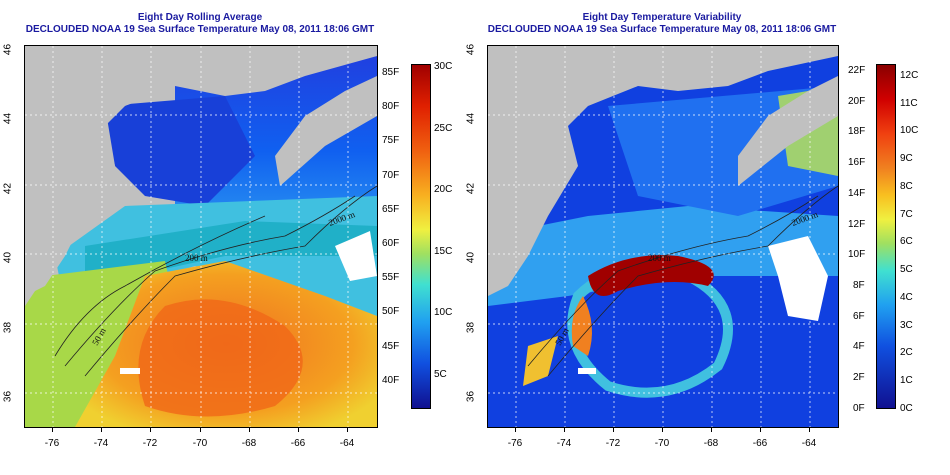 This screenshot has height=475, width=950. What do you see at coordinates (909, 103) in the screenshot?
I see `right-cb-label-11c: 11C` at bounding box center [909, 103].